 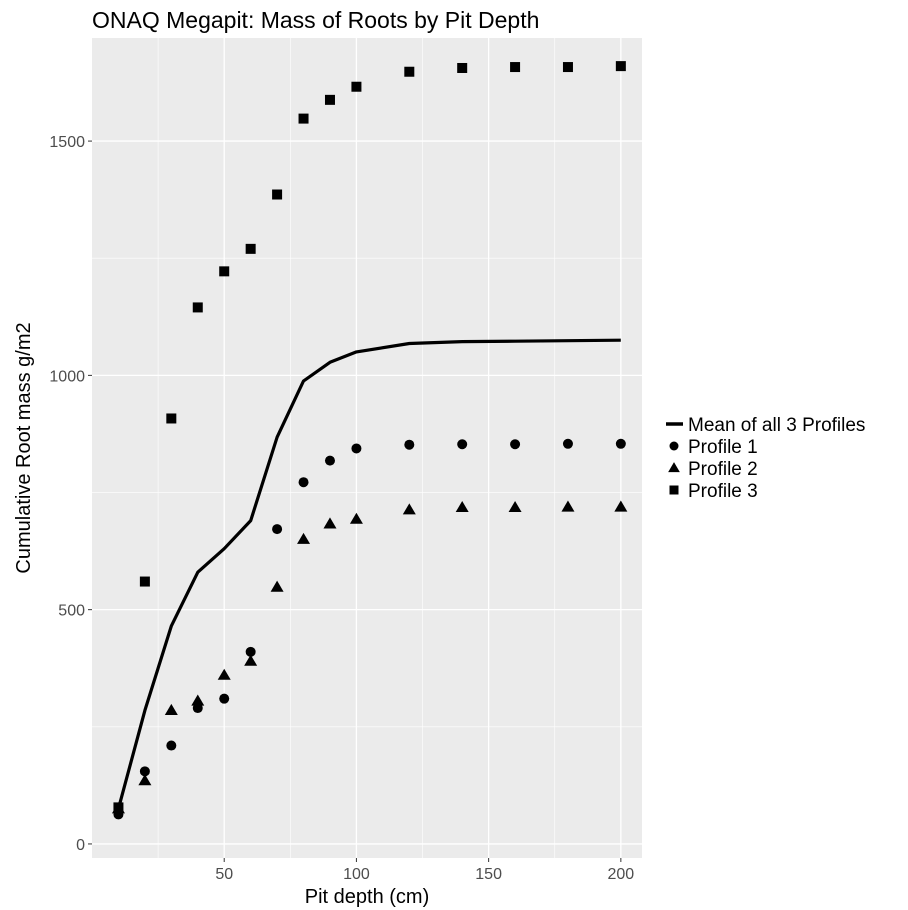 What do you see at coordinates (620, 874) in the screenshot?
I see `x-tick-label: 200` at bounding box center [620, 874].